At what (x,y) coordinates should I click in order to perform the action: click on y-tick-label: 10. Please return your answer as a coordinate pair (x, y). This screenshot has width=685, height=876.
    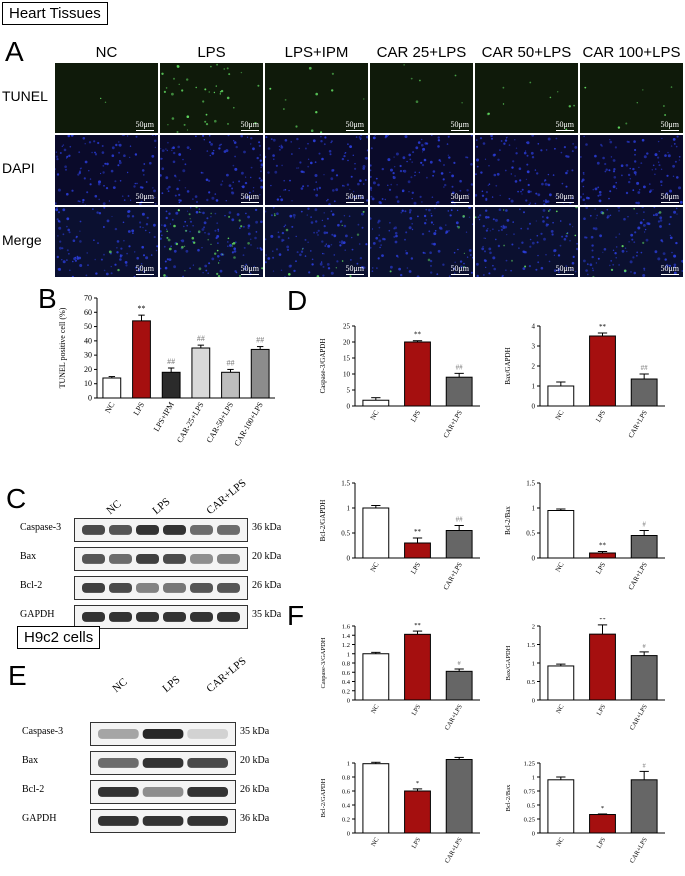
    Looking at the image, I should click on (88, 383).